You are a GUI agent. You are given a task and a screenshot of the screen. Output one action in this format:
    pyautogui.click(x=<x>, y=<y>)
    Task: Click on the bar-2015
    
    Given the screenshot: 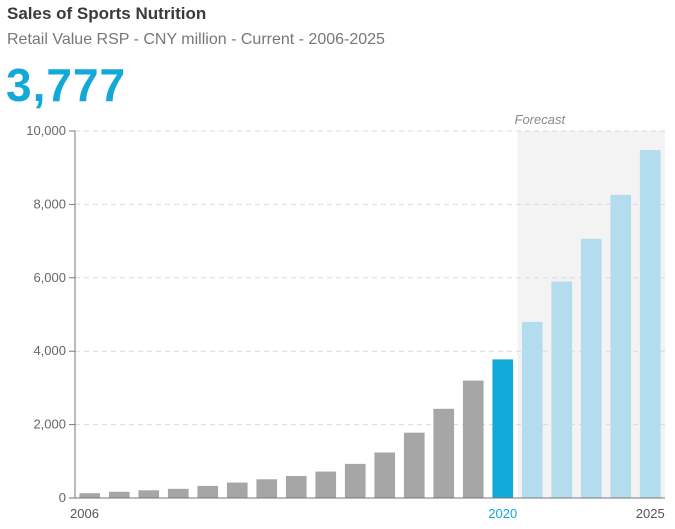 What is the action you would take?
    pyautogui.click(x=355, y=480)
    